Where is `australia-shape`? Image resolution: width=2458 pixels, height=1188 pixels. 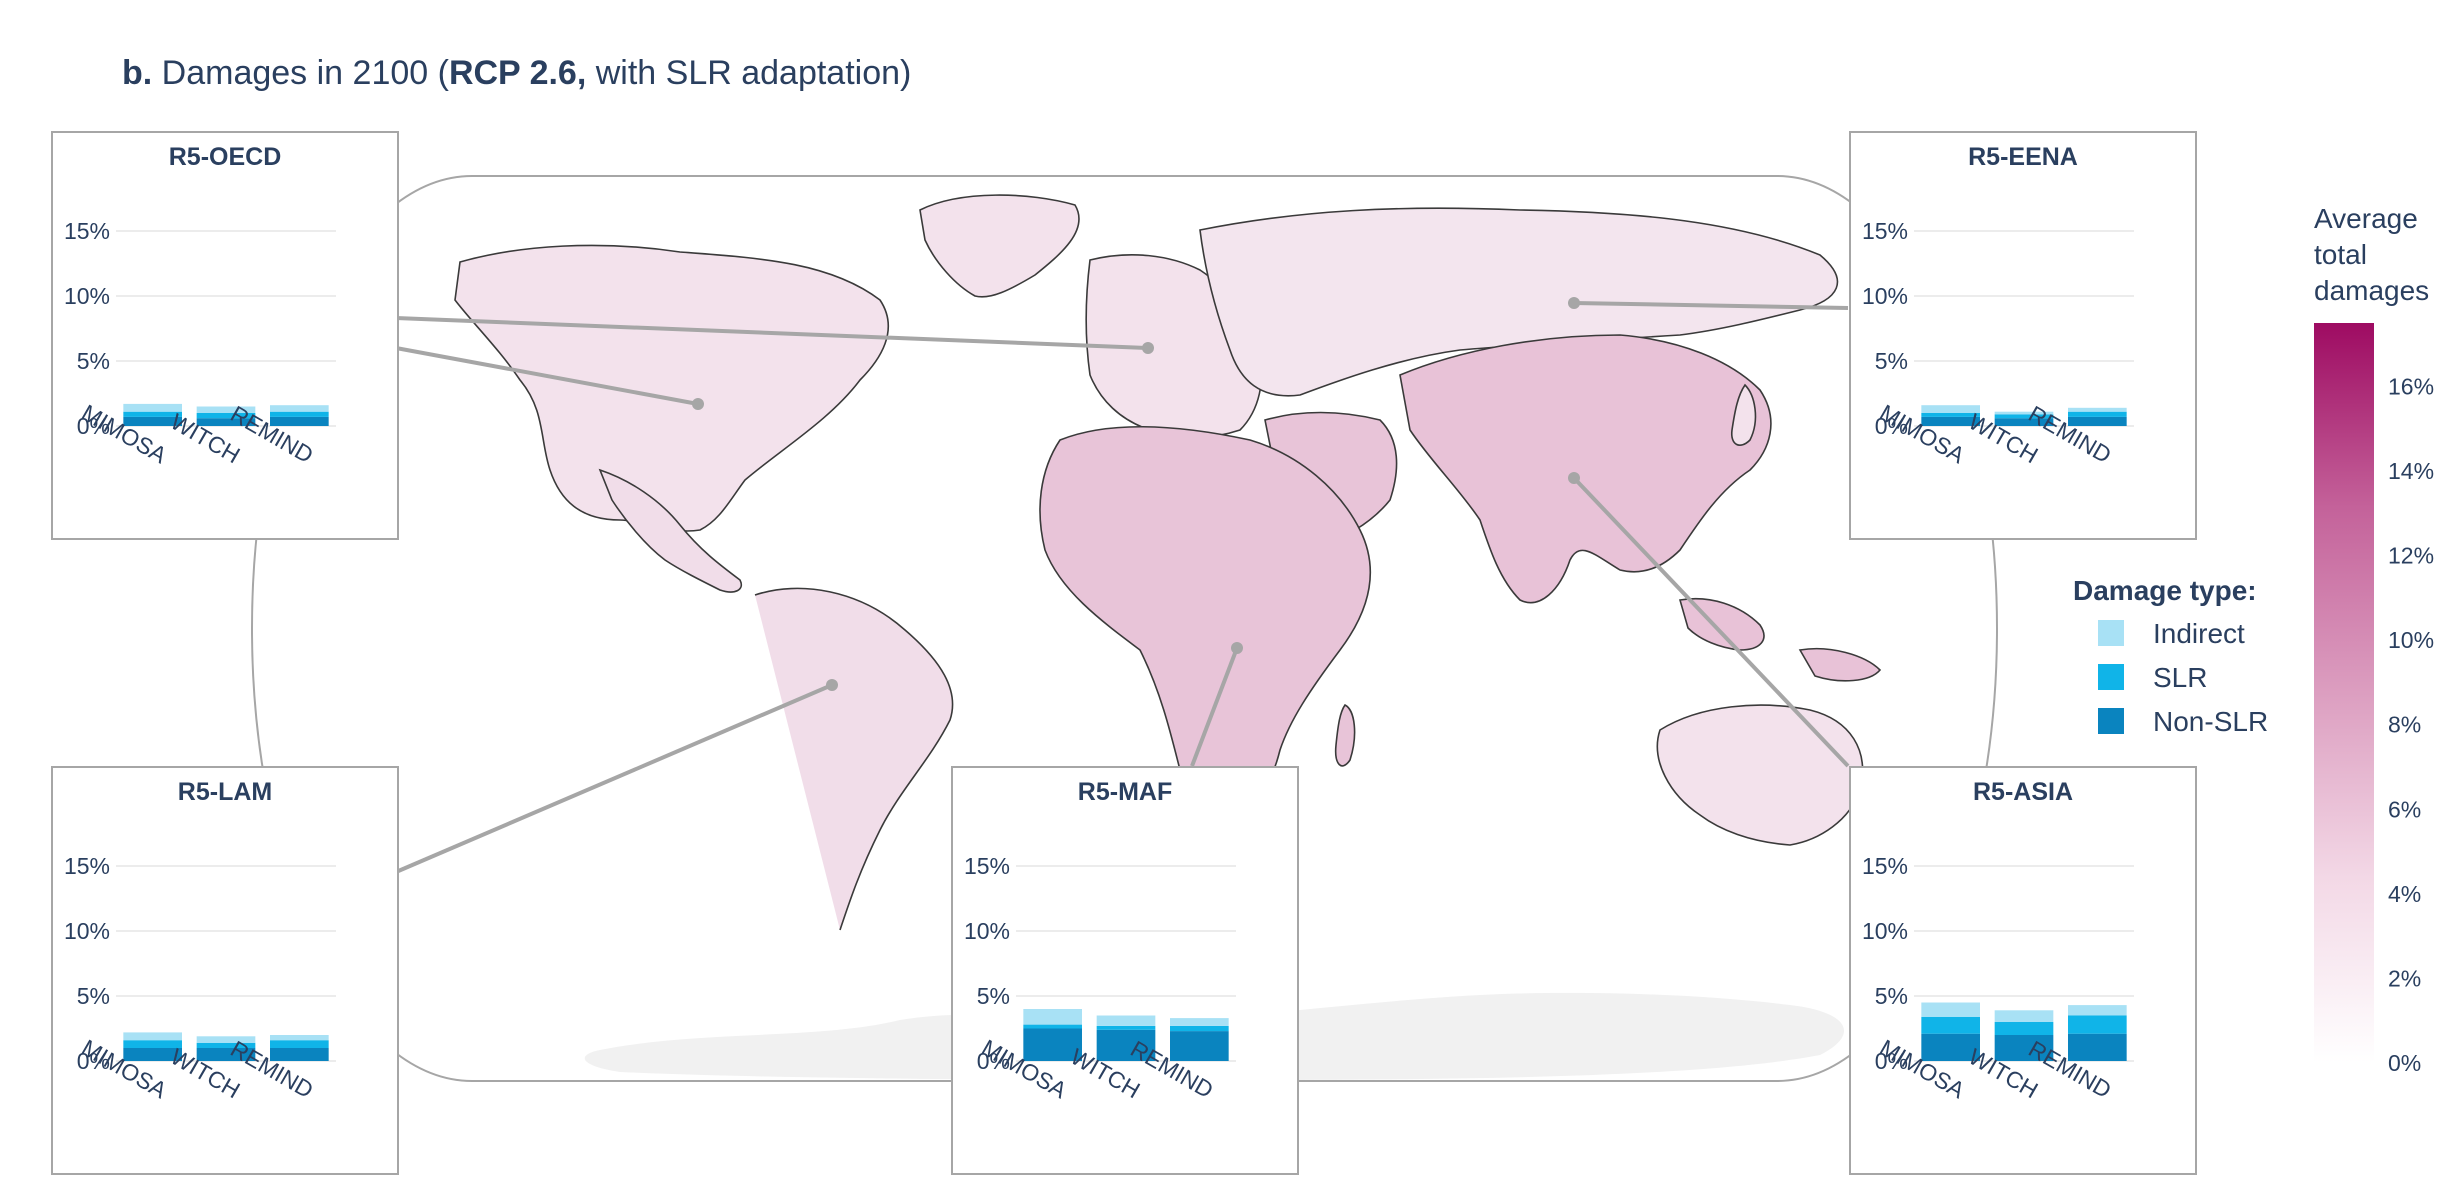
australia-shape is located at coordinates (1760, 775).